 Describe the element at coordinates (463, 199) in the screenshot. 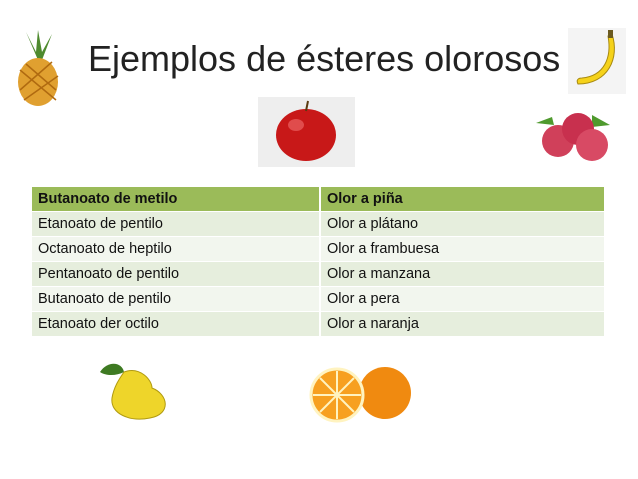

I see `header-odor: Olor a piña` at that location.